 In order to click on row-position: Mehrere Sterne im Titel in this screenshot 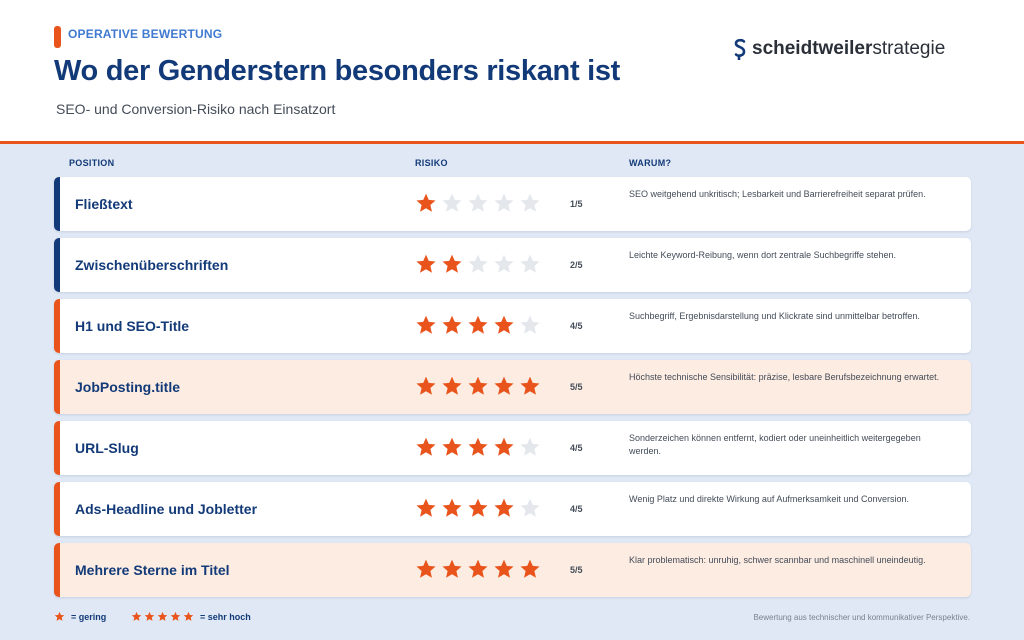, I will do `click(152, 570)`.